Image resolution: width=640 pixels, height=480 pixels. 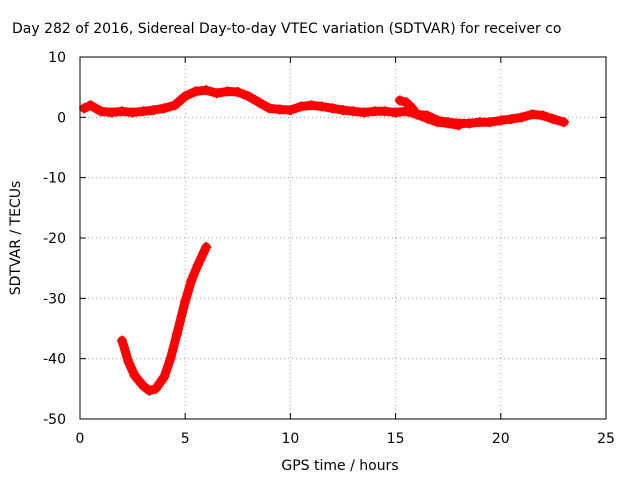 What do you see at coordinates (606, 439) in the screenshot?
I see `x-tick-label: 25` at bounding box center [606, 439].